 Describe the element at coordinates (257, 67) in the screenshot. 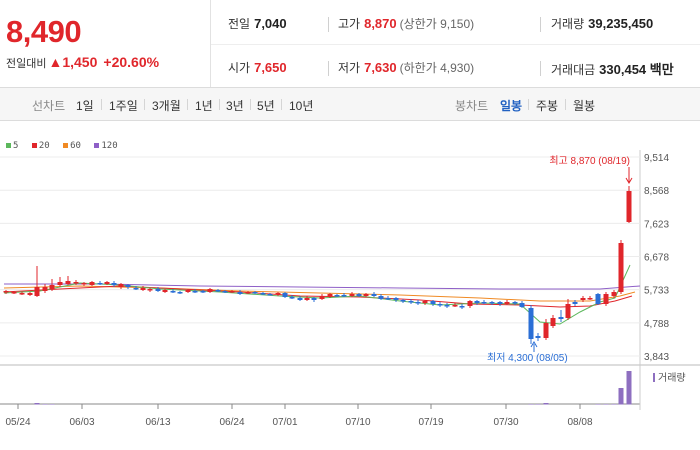

I see `open-price: 시가 7,650` at that location.